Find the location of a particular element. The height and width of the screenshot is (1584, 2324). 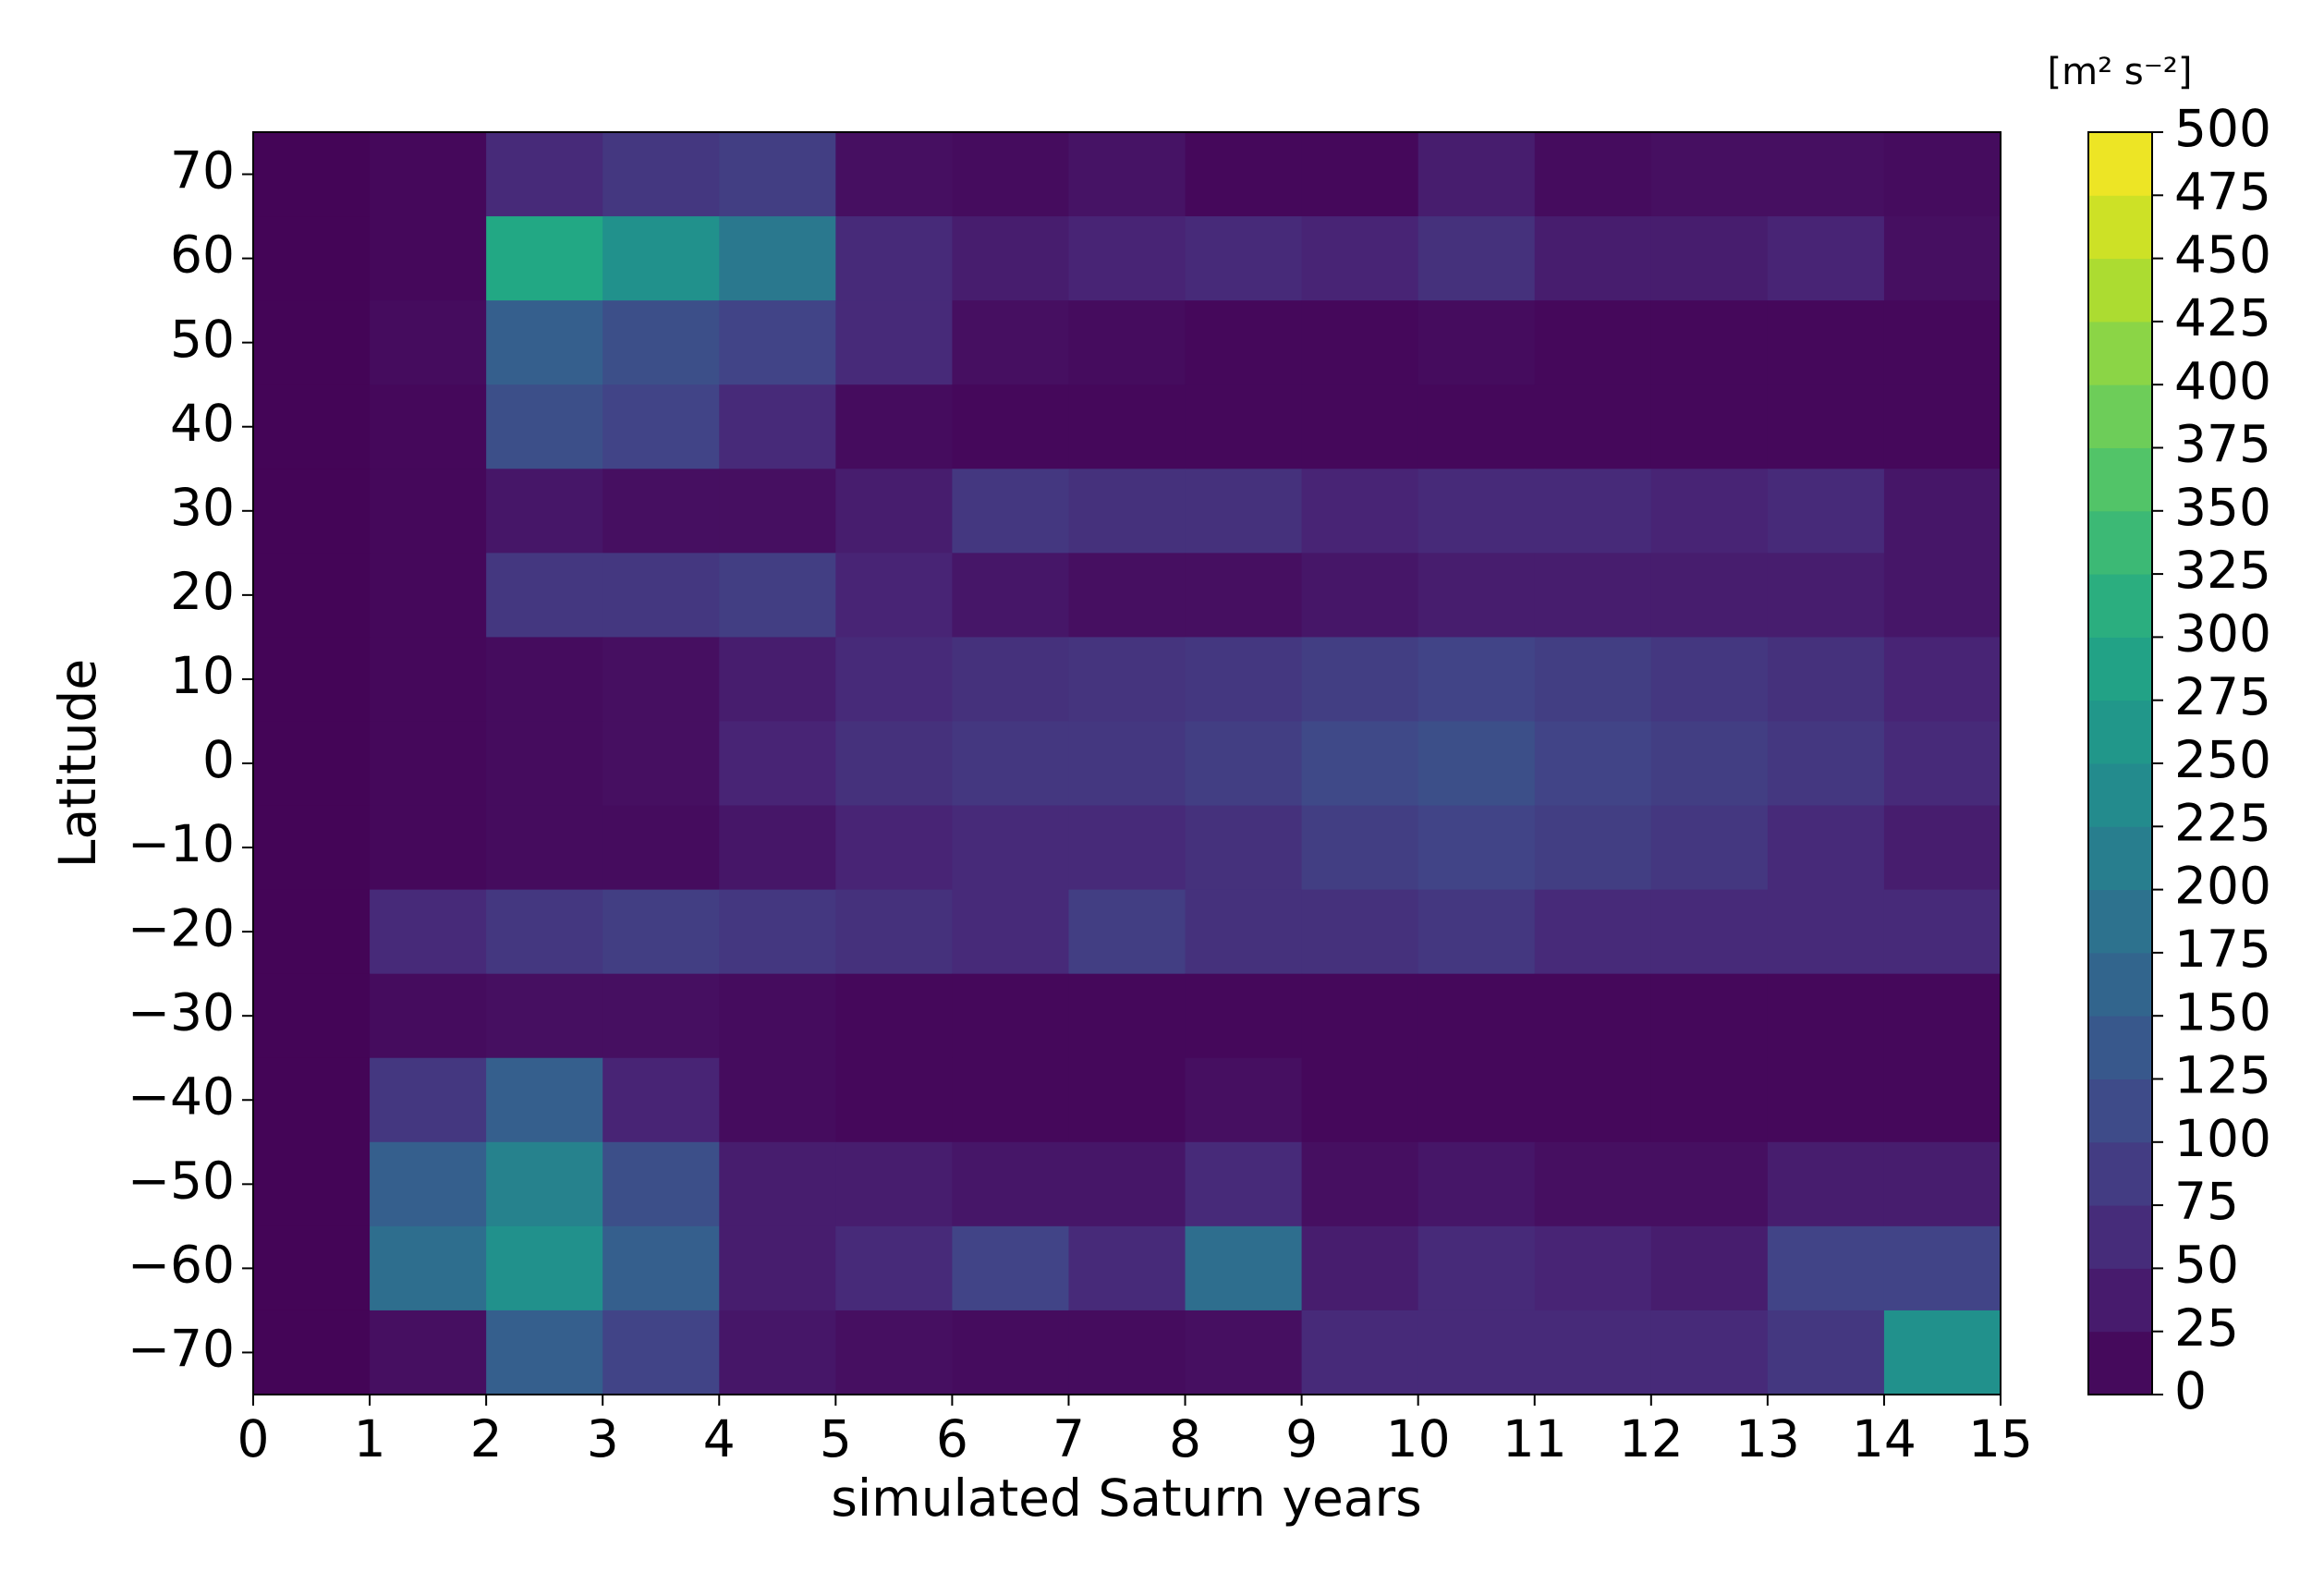

y-tick-label: 50 is located at coordinates (202, 339).